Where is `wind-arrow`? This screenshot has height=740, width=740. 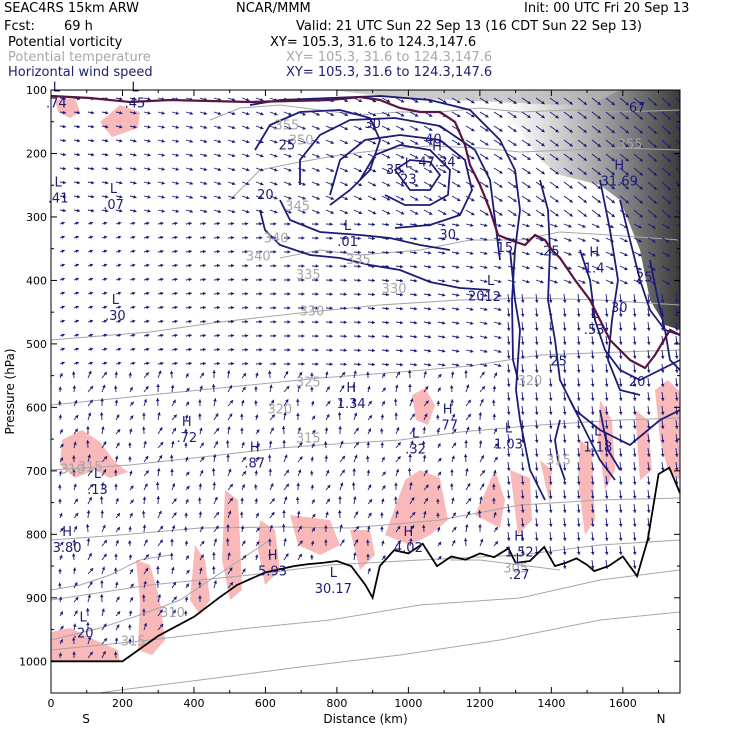 wind-arrow is located at coordinates (677, 212).